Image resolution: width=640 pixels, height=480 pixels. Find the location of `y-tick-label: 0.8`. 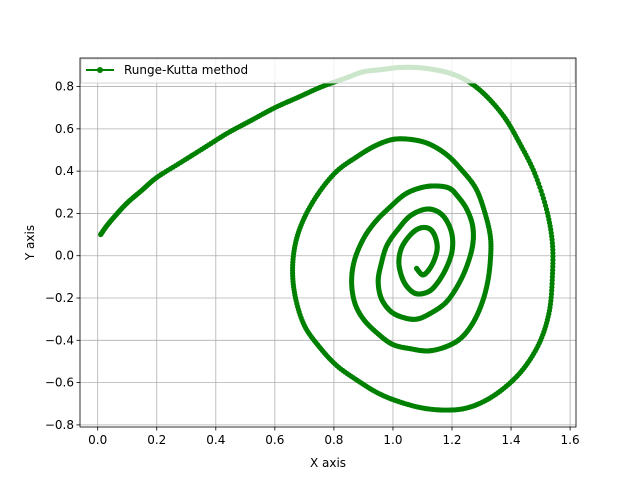

y-tick-label: 0.8 is located at coordinates (64, 87).